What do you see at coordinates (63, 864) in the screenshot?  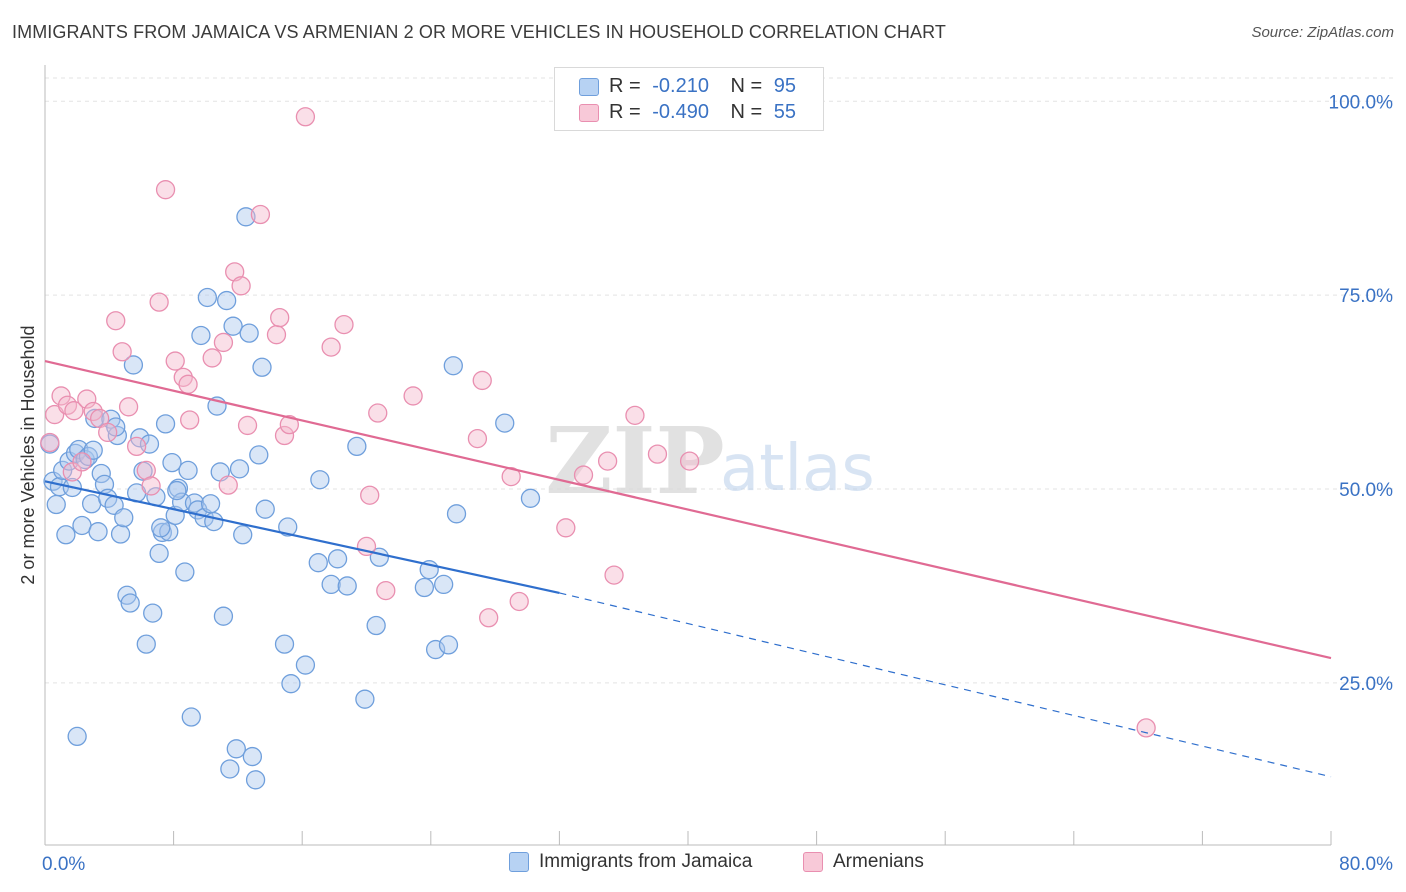 I see `x-tick-label-min: 0.0%` at bounding box center [63, 864].